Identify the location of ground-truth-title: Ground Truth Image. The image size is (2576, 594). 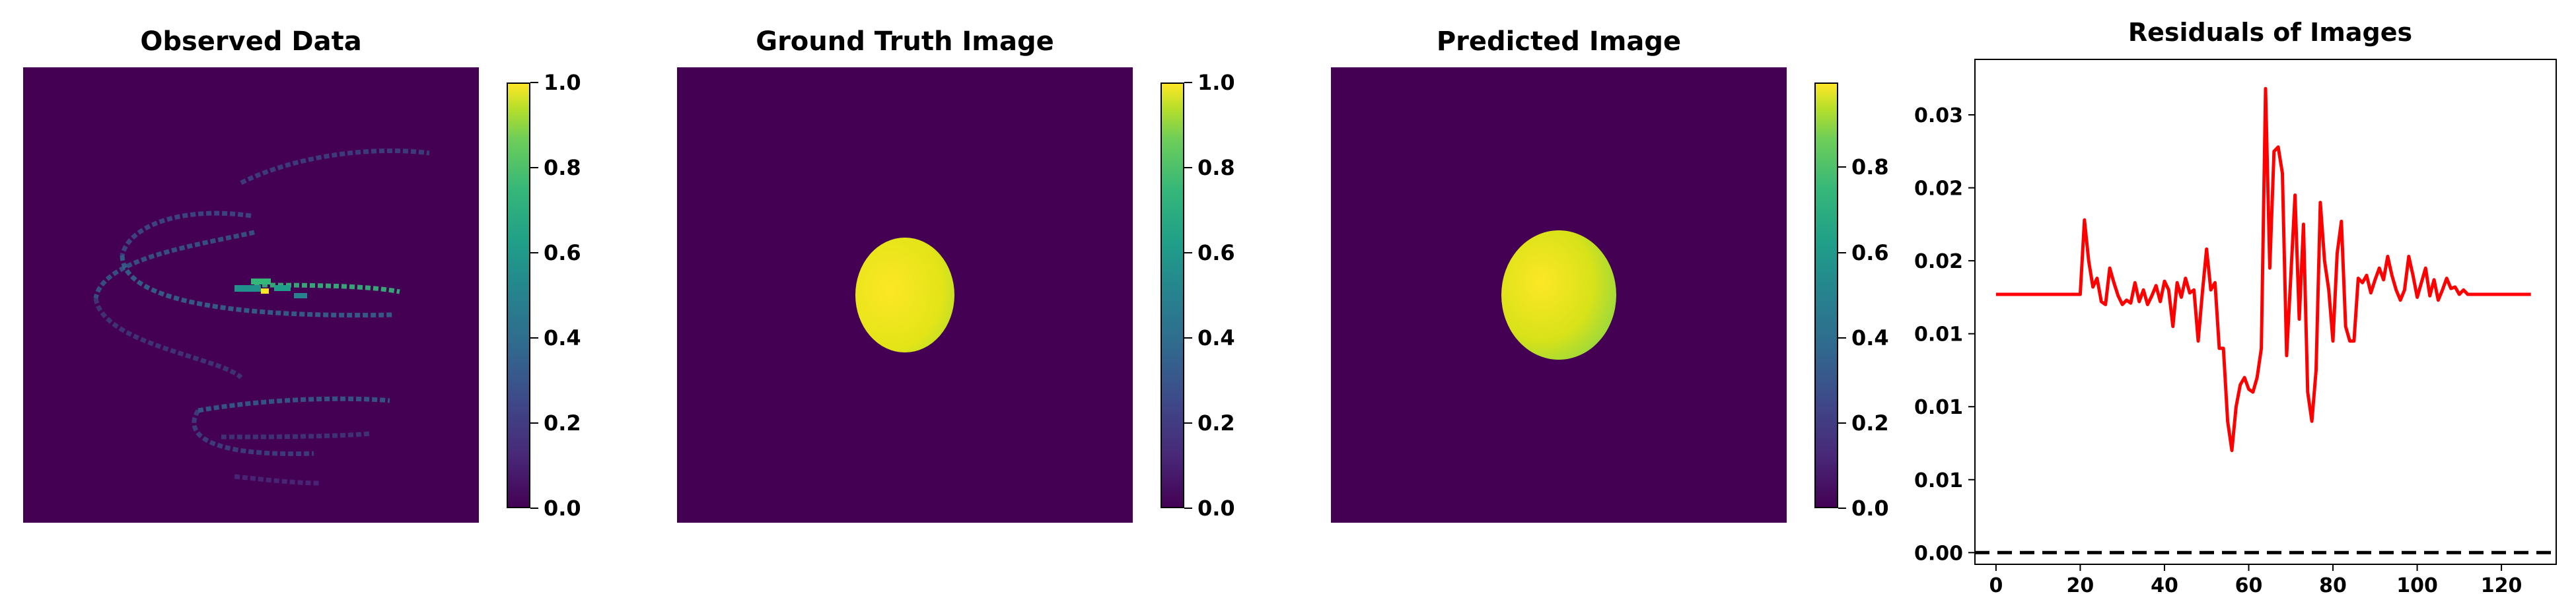
(905, 41).